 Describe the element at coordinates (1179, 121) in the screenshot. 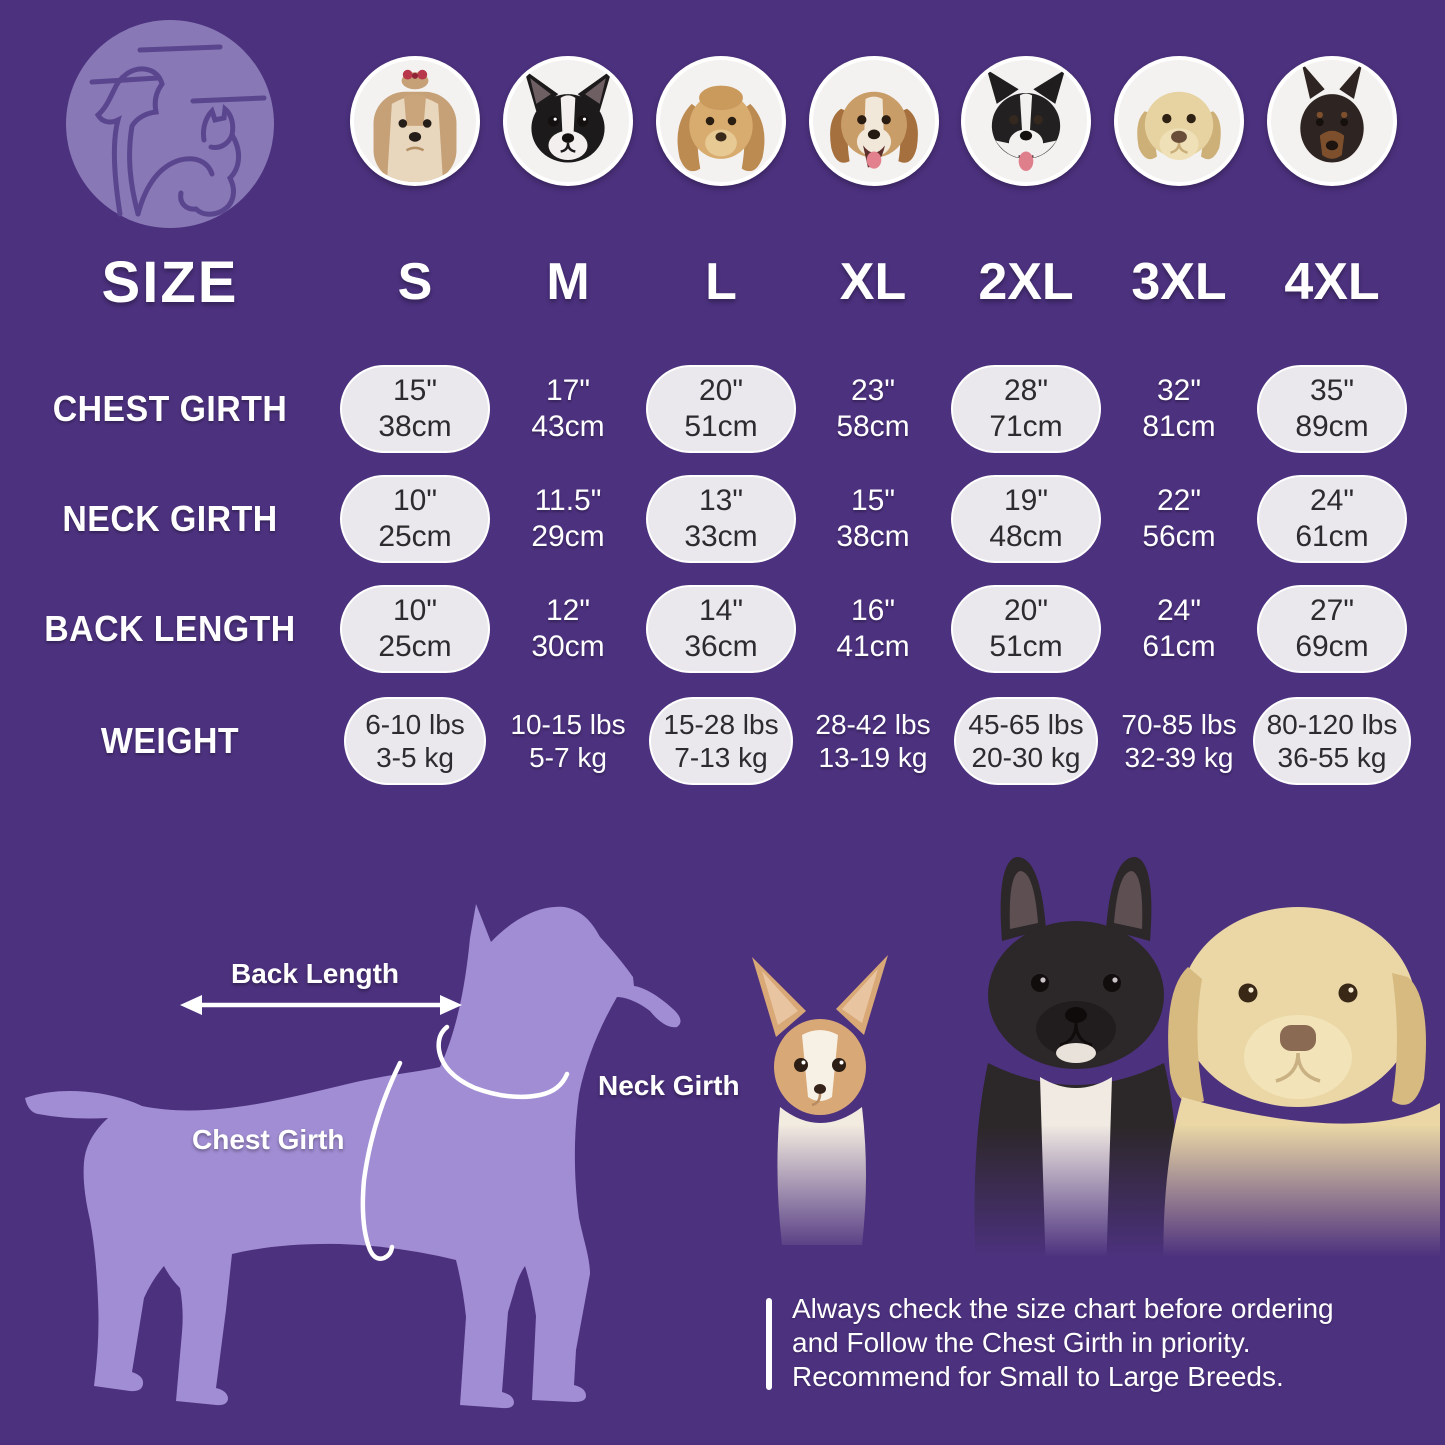

I see `breed-photo-labrador` at that location.